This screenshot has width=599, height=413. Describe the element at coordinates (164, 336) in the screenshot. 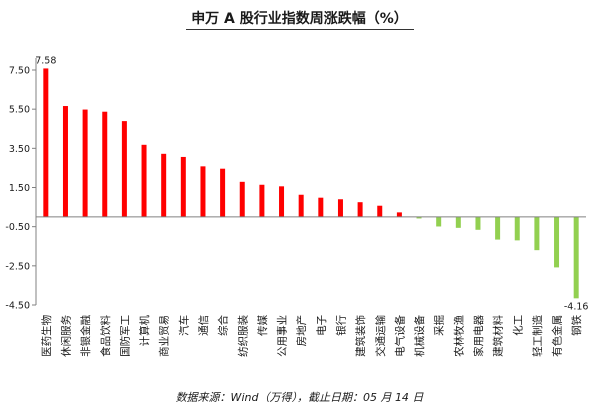

I see `category-label: 商业贸易` at that location.